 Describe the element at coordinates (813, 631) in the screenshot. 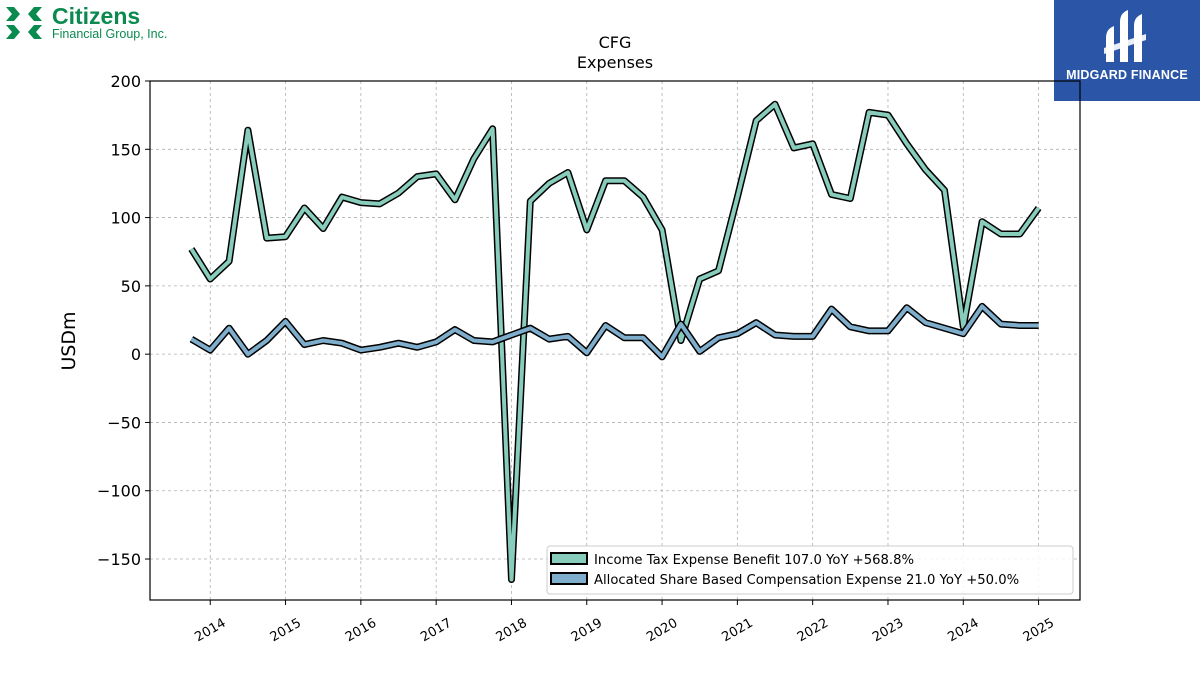

I see `x-tick-label: 2022` at that location.